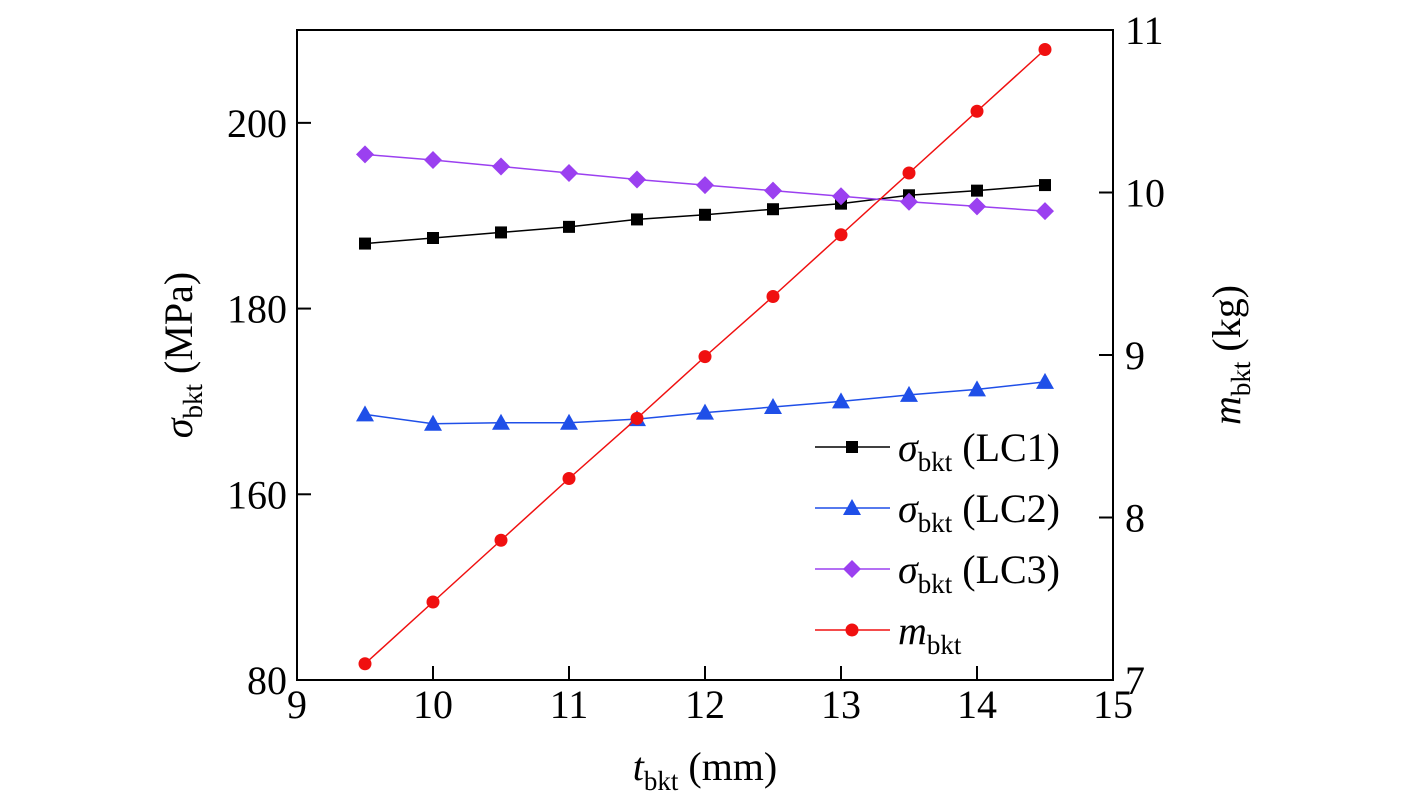 The height and width of the screenshot is (812, 1418). What do you see at coordinates (178, 323) in the screenshot?
I see `y-axis-label-rest: (MPa)` at bounding box center [178, 323].